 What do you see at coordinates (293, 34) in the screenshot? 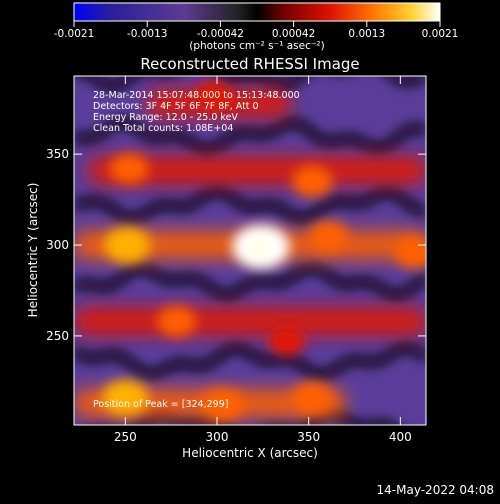
I see `colorbar-tick-label: 0.00042` at bounding box center [293, 34].